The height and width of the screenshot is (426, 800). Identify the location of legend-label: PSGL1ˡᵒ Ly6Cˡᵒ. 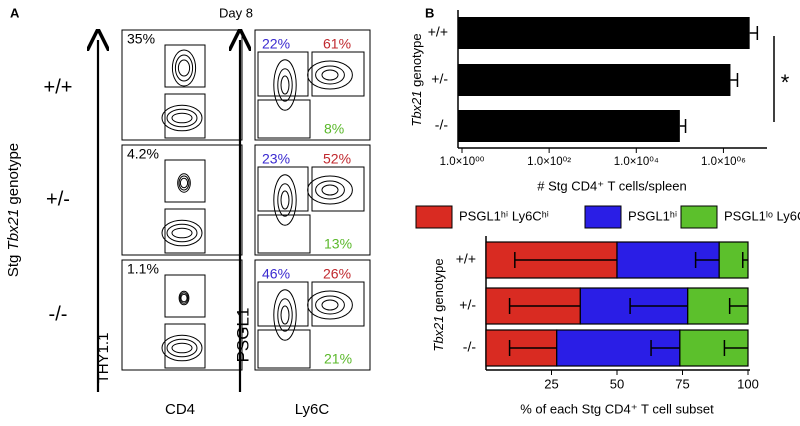
(762, 215).